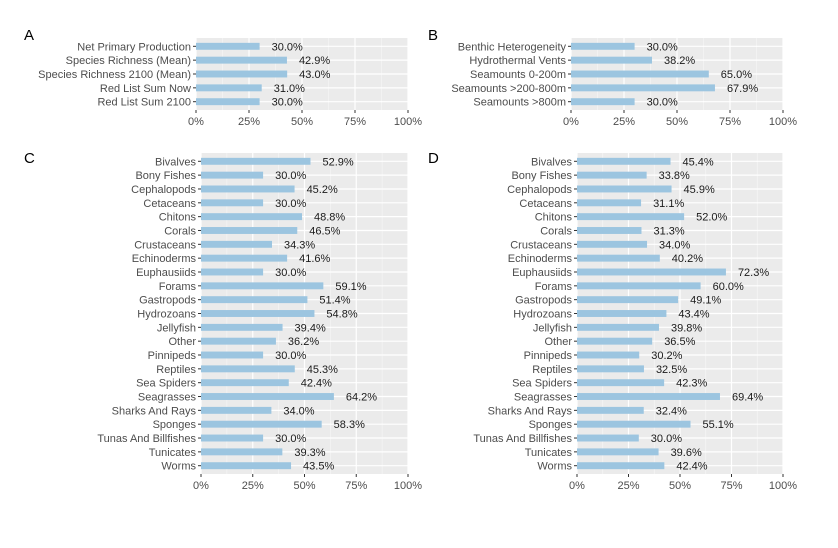  I want to click on category-label: Sea Spiders, so click(166, 384).